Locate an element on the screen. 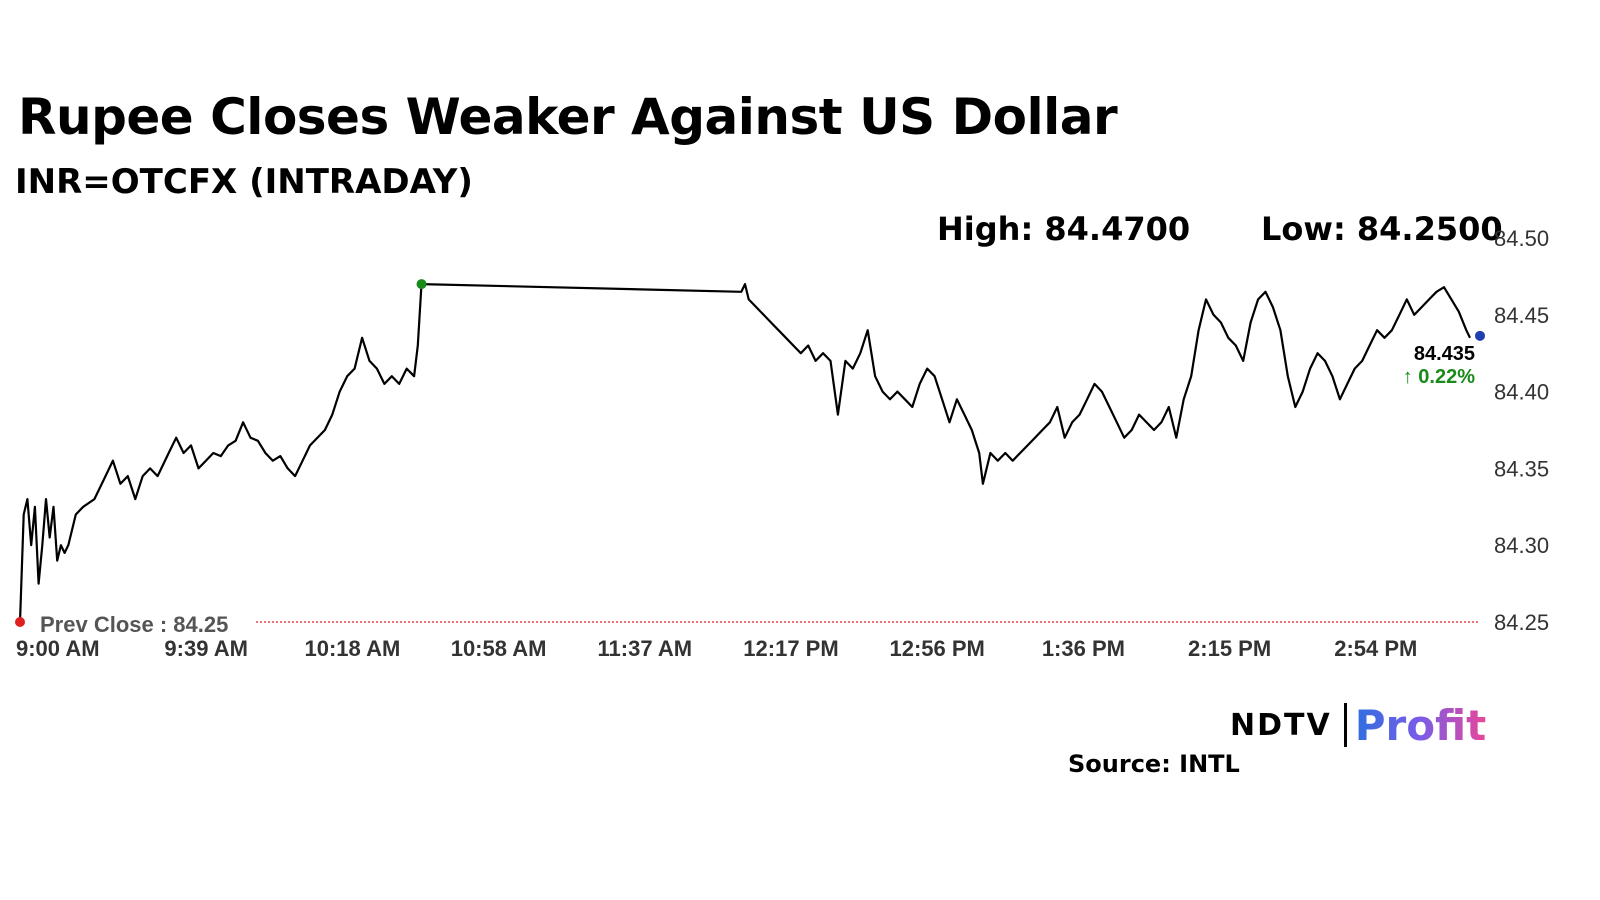 The width and height of the screenshot is (1600, 900). ndtv-profit-logo: NDTV Profit is located at coordinates (1358, 725).